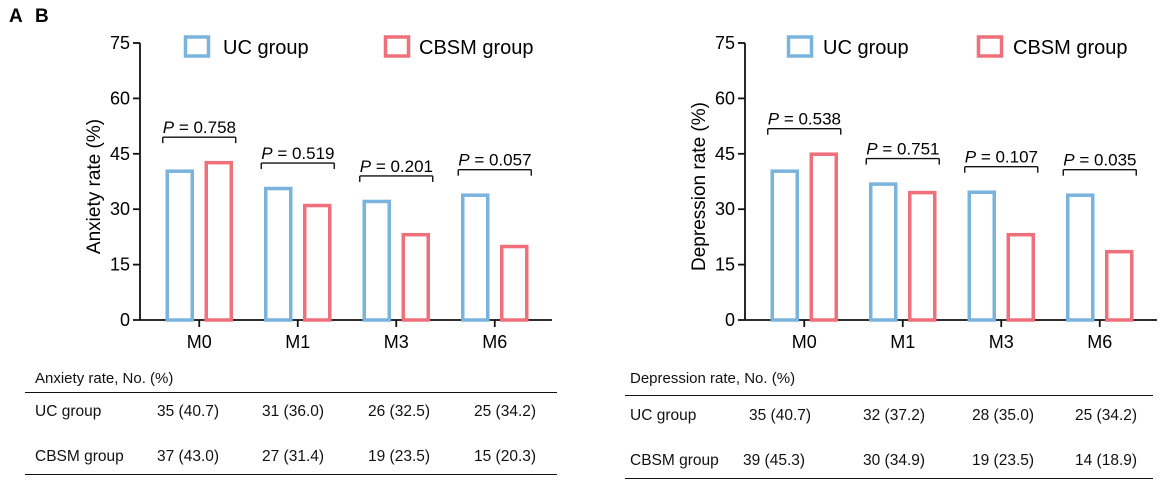  I want to click on p-value-text: = 0.057, so click(501, 160).